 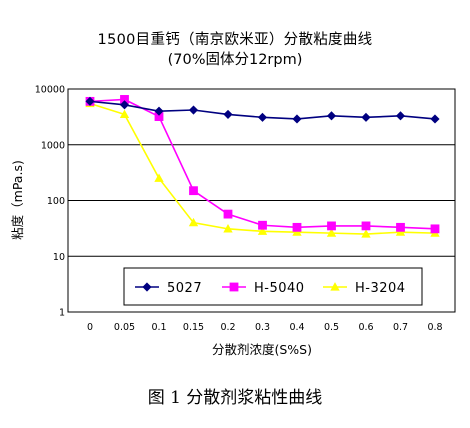 I want to click on y-tick-labels: 1 10 100 1000 10000, so click(x=50, y=202).